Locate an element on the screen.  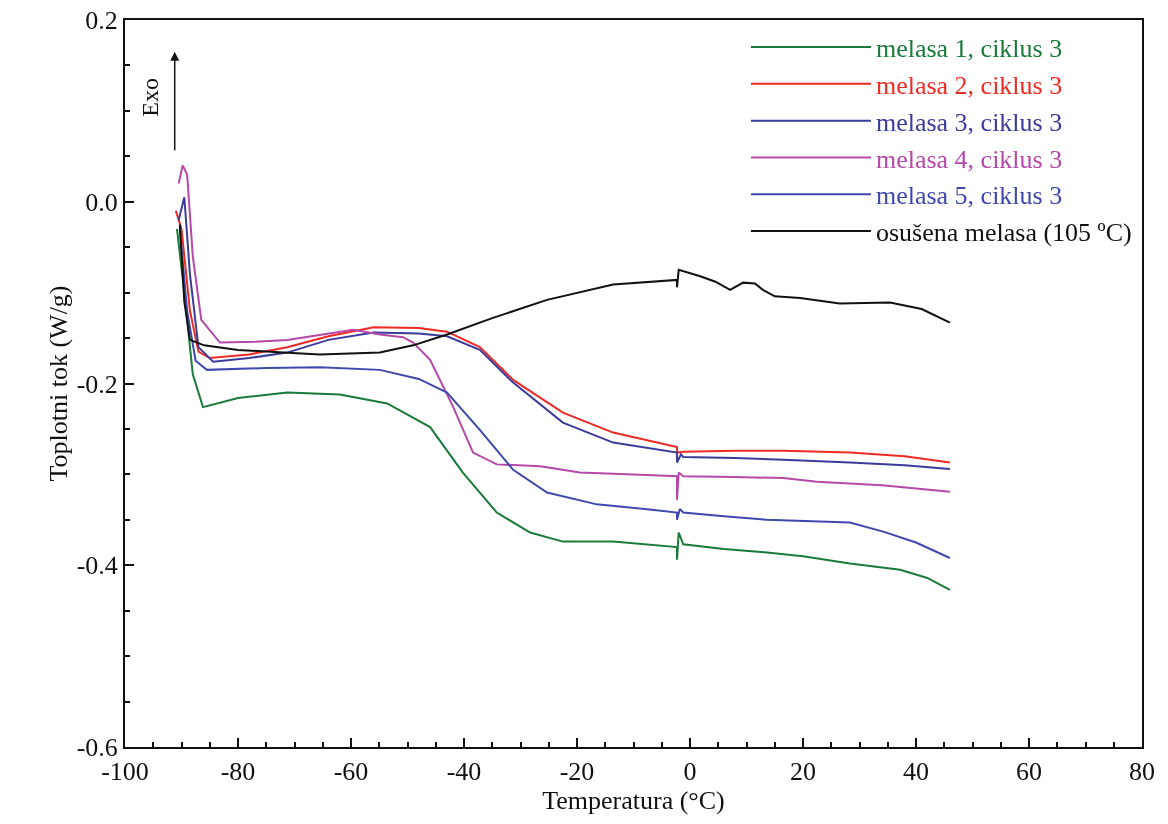
legend-label: osušena melasa (105 ºC) is located at coordinates (1003, 233).